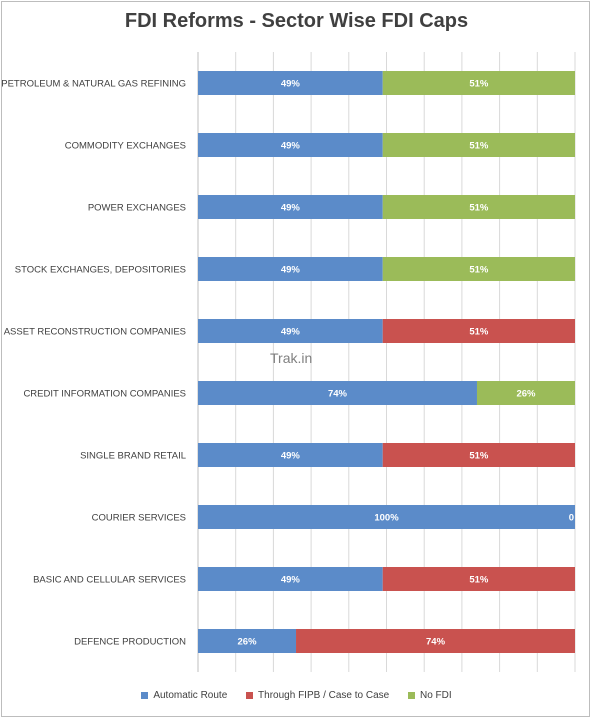 This screenshot has width=593, height=720. I want to click on category-label: BASIC AND CELLULAR SERVICES, so click(109, 580).